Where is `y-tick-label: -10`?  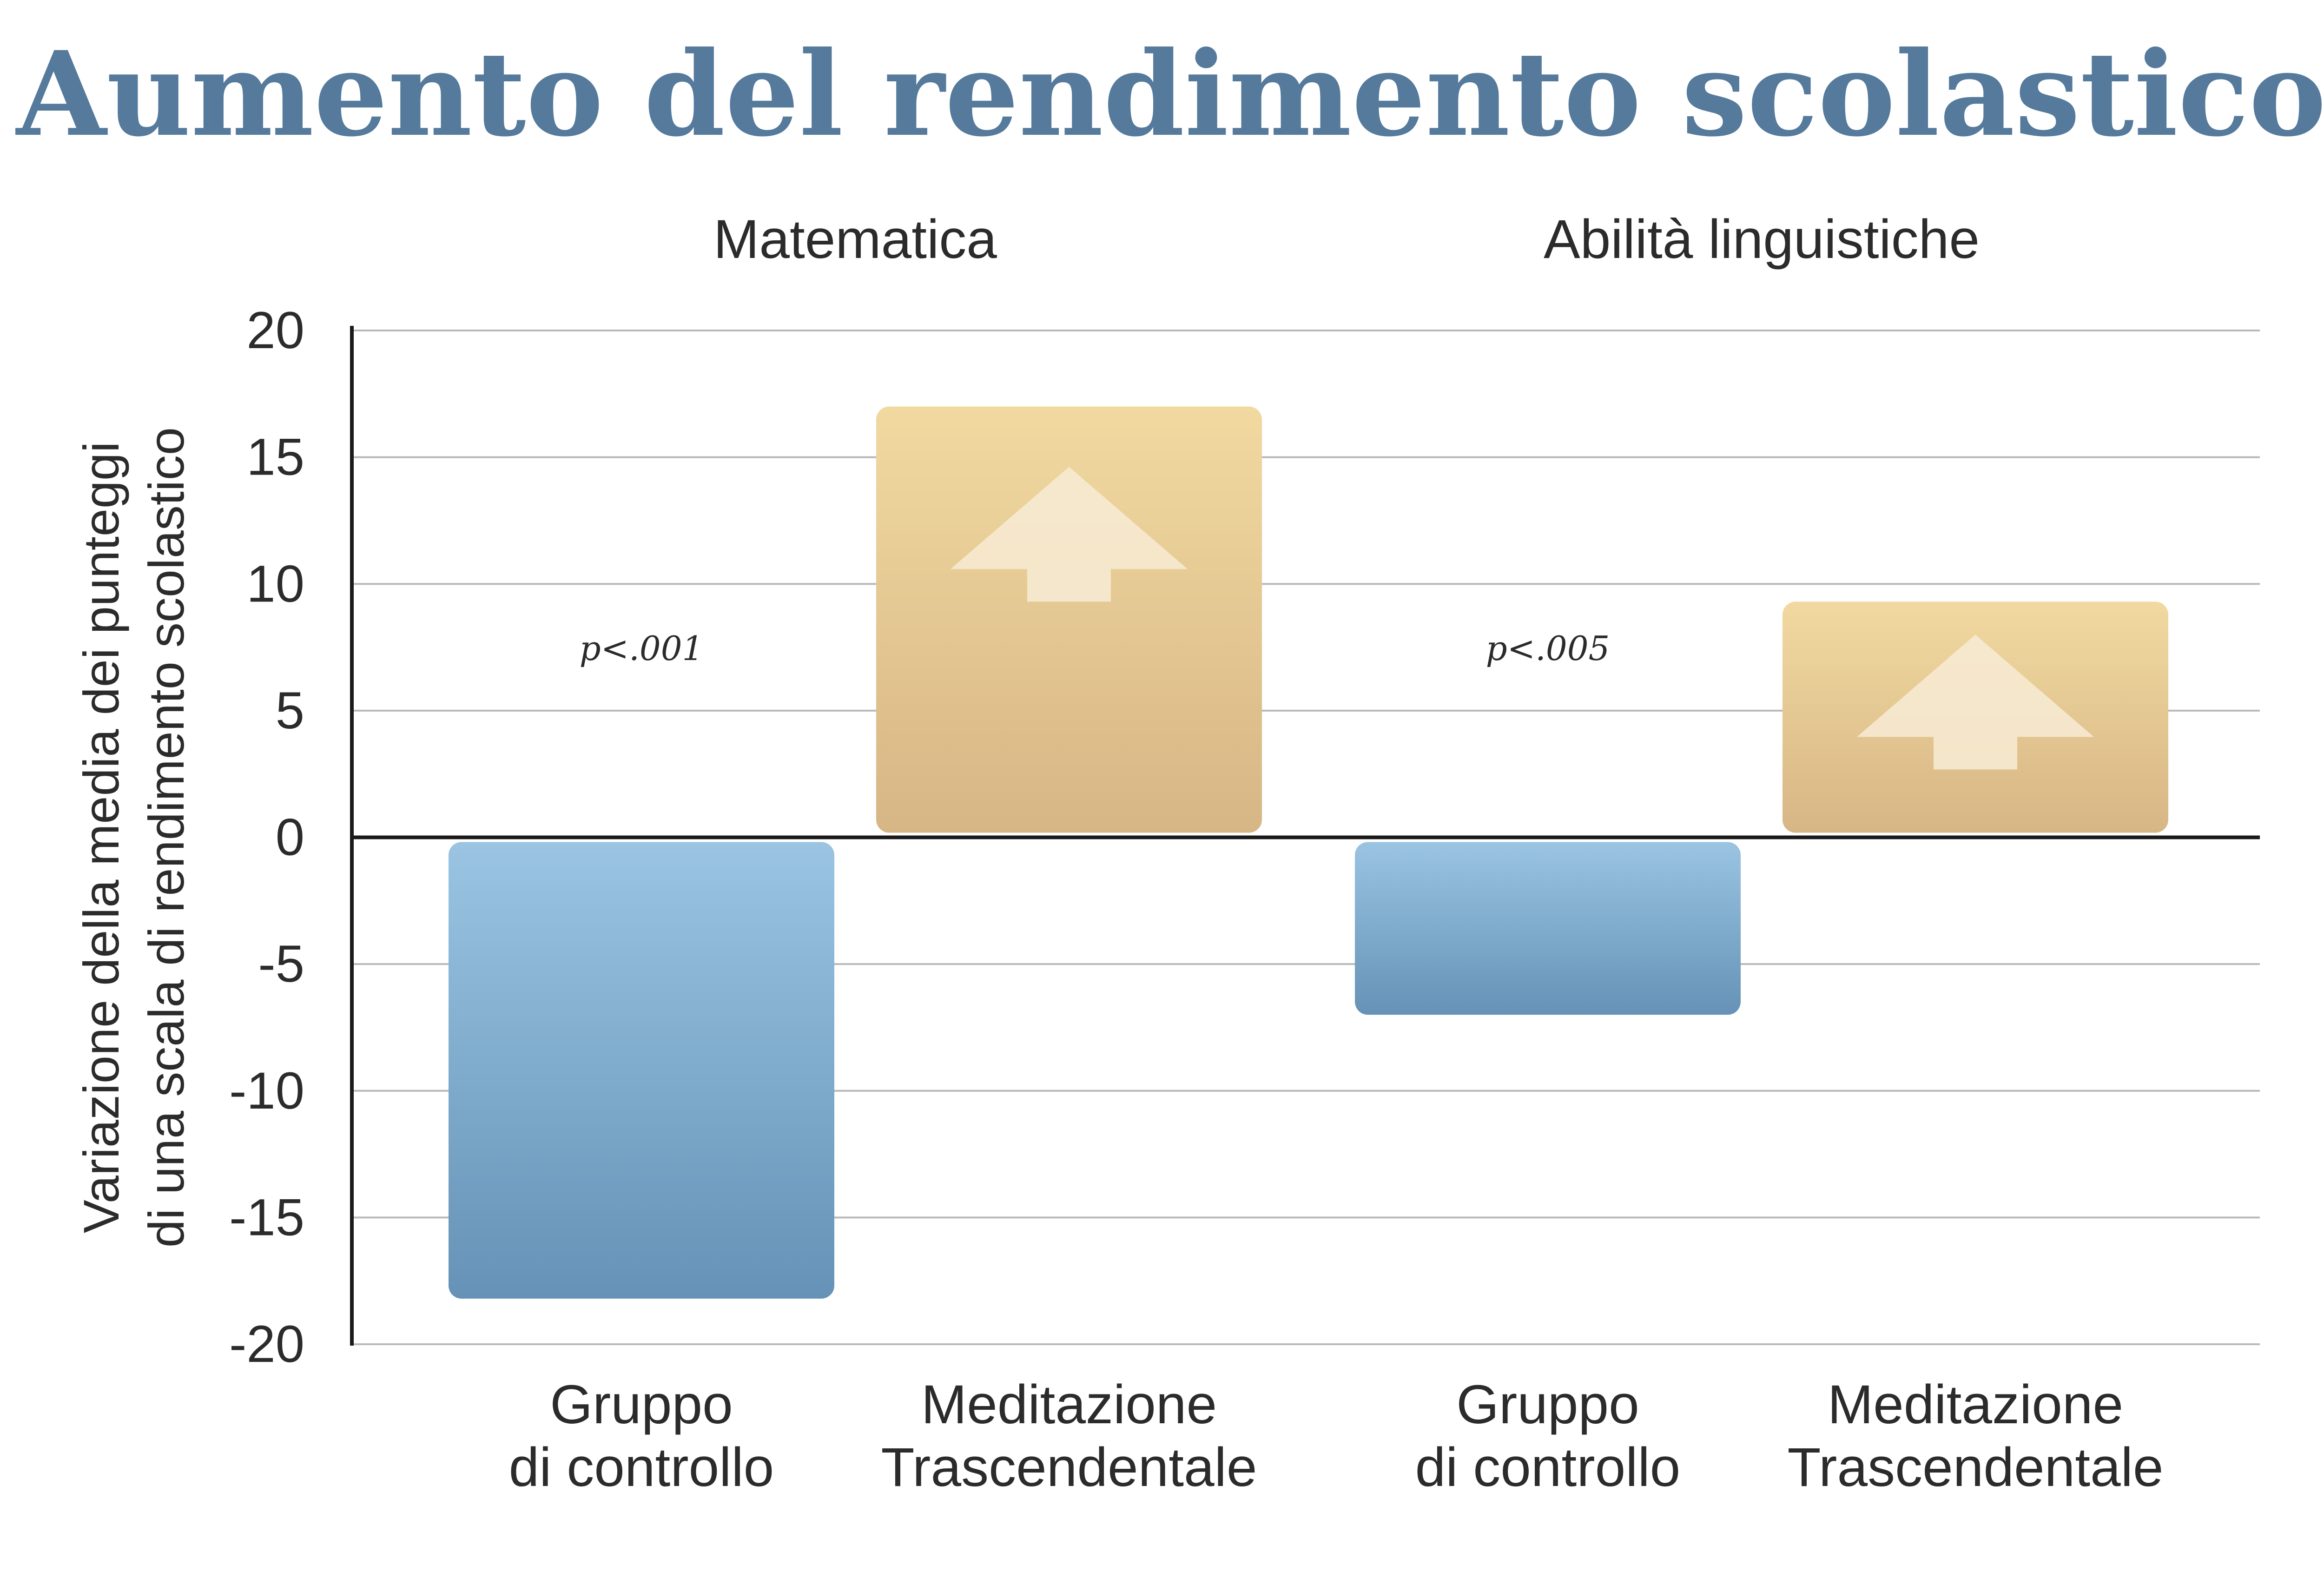
y-tick-label: -10 is located at coordinates (266, 1091).